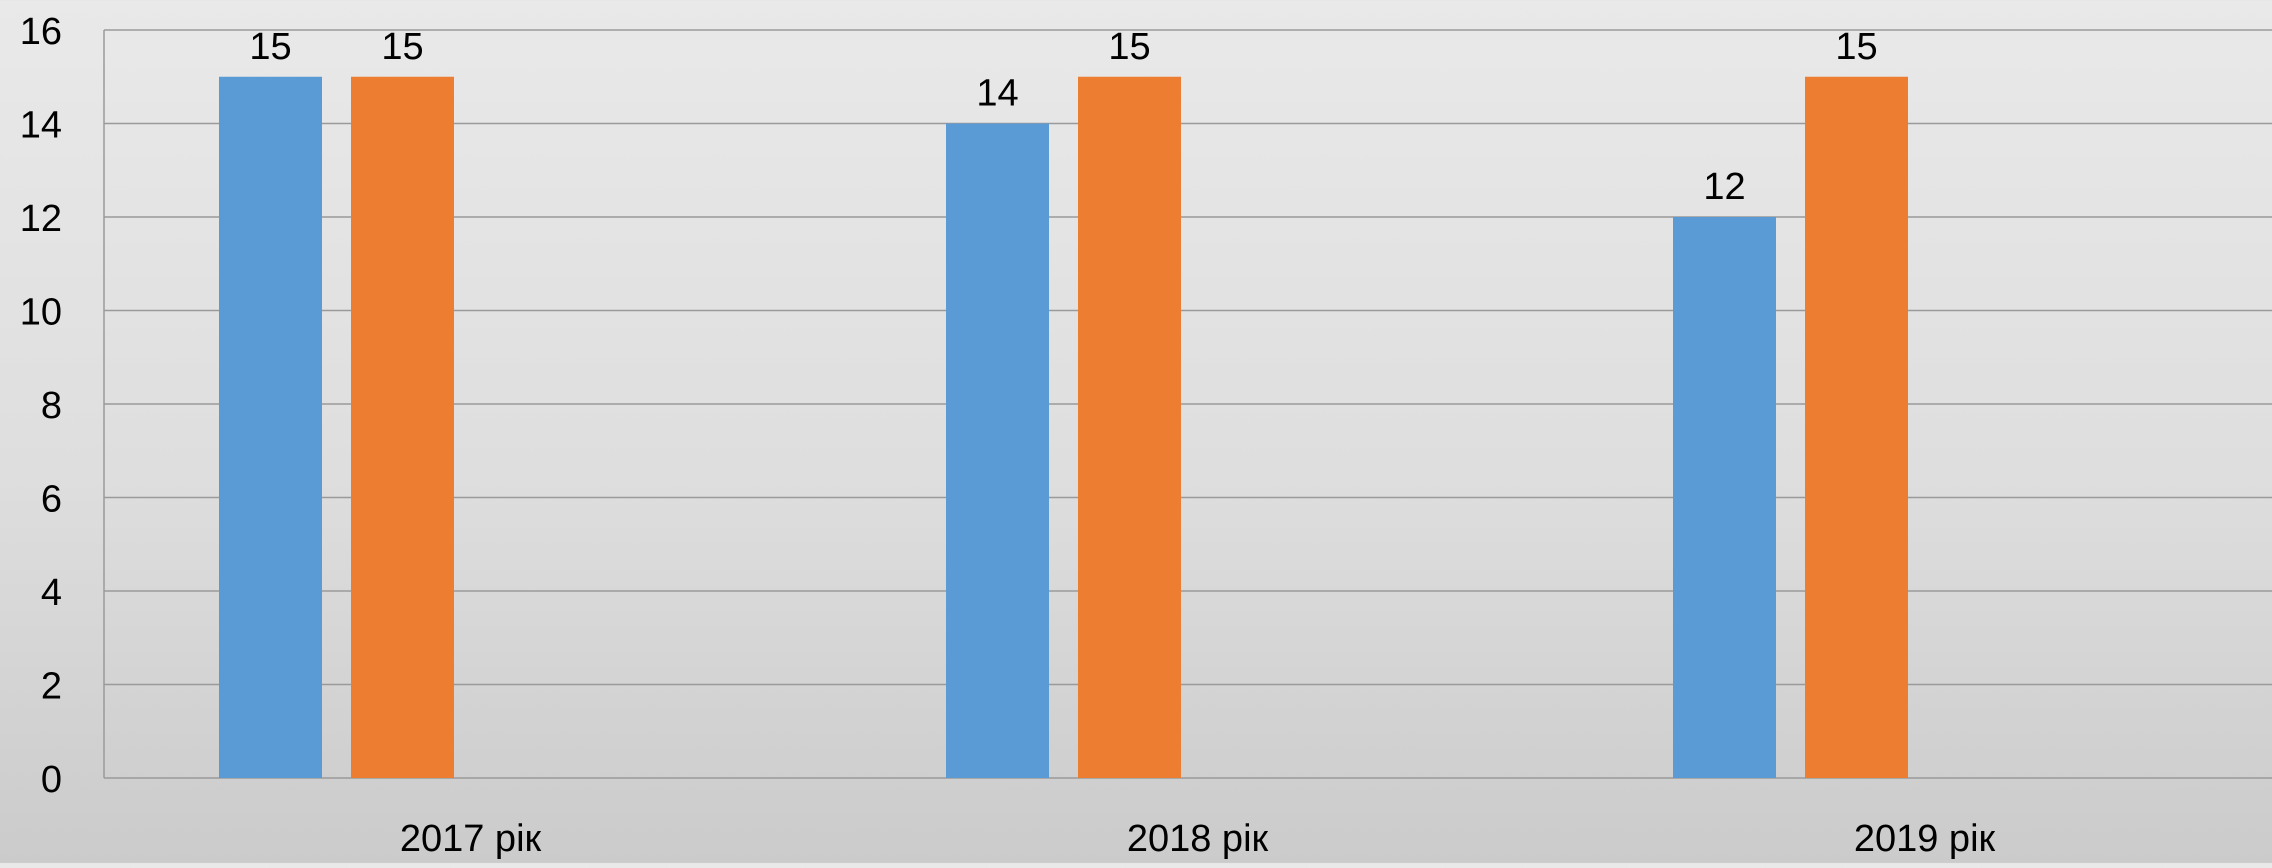 The image size is (2272, 868). I want to click on y-tick-label: 4, so click(51, 593).